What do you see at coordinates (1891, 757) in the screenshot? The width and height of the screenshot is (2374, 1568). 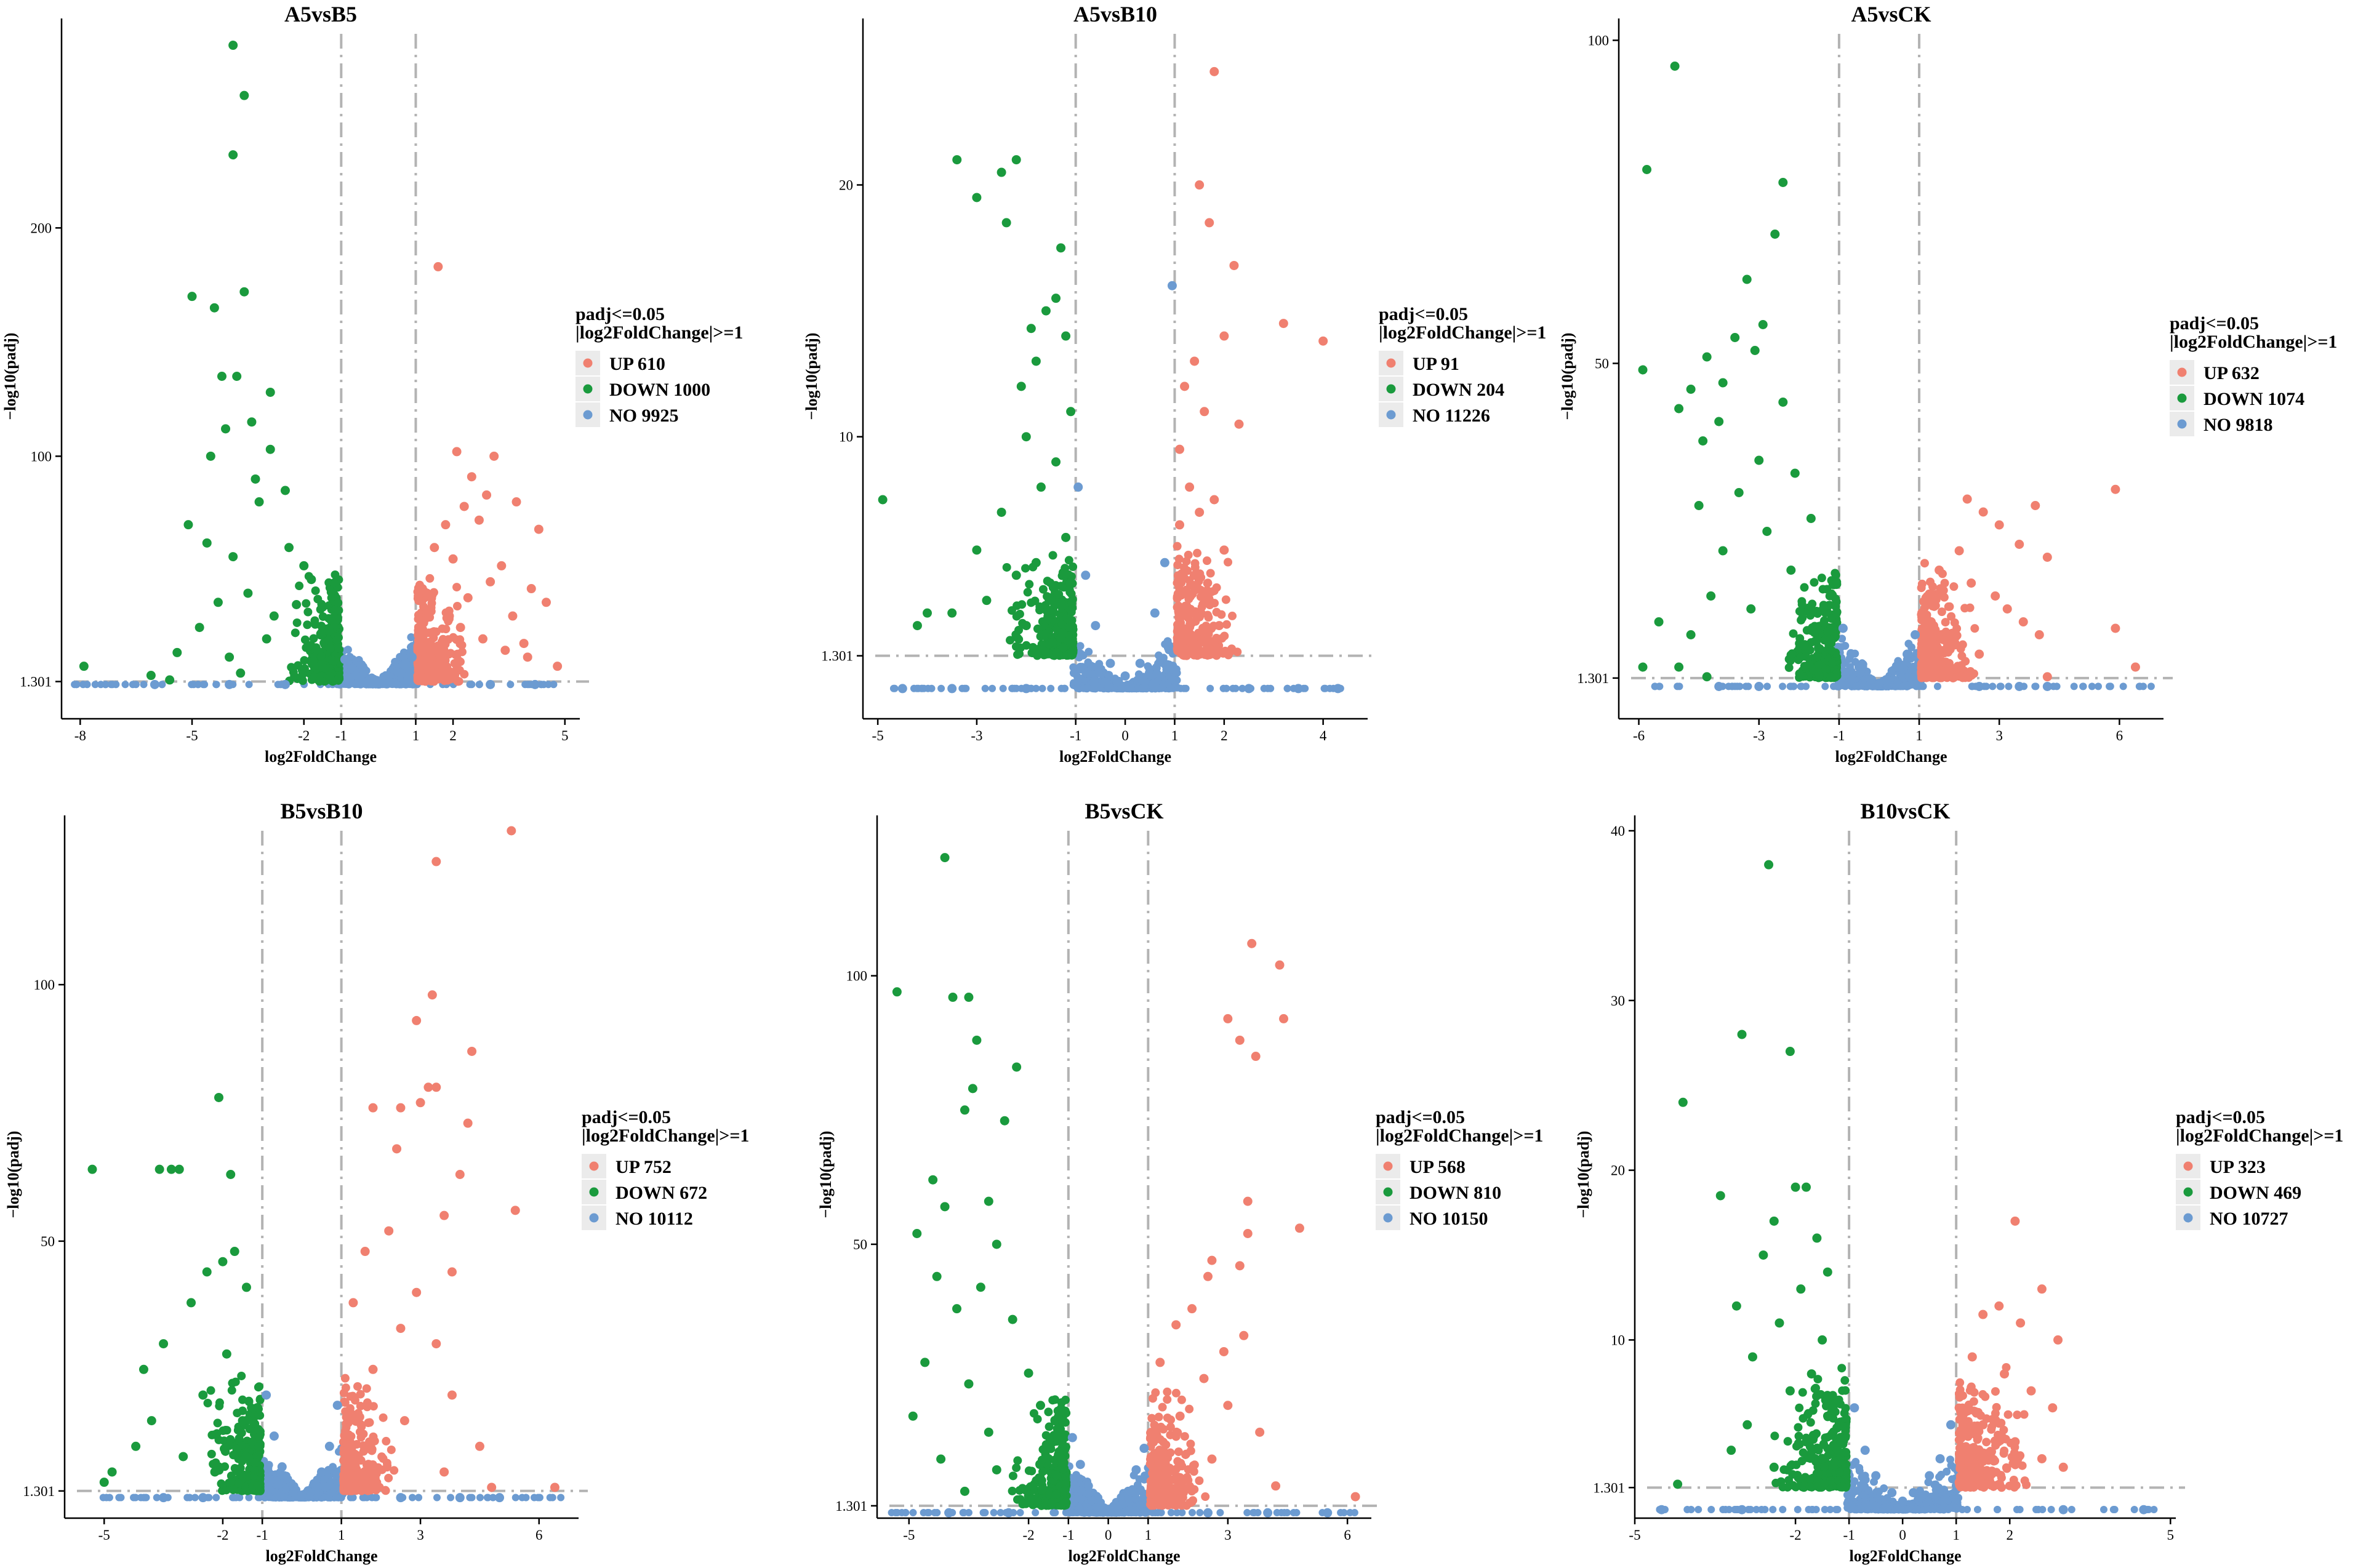 I see `x-axis-title: log2FoldChange` at bounding box center [1891, 757].